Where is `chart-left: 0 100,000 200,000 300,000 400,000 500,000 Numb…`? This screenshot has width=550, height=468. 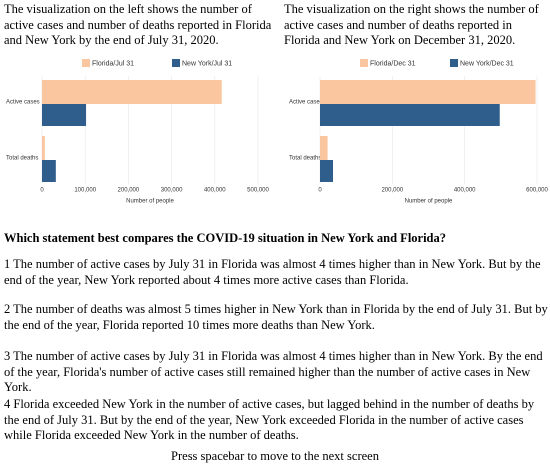 chart-left: 0 100,000 200,000 300,000 400,000 500,000 Numb… is located at coordinates (138, 132).